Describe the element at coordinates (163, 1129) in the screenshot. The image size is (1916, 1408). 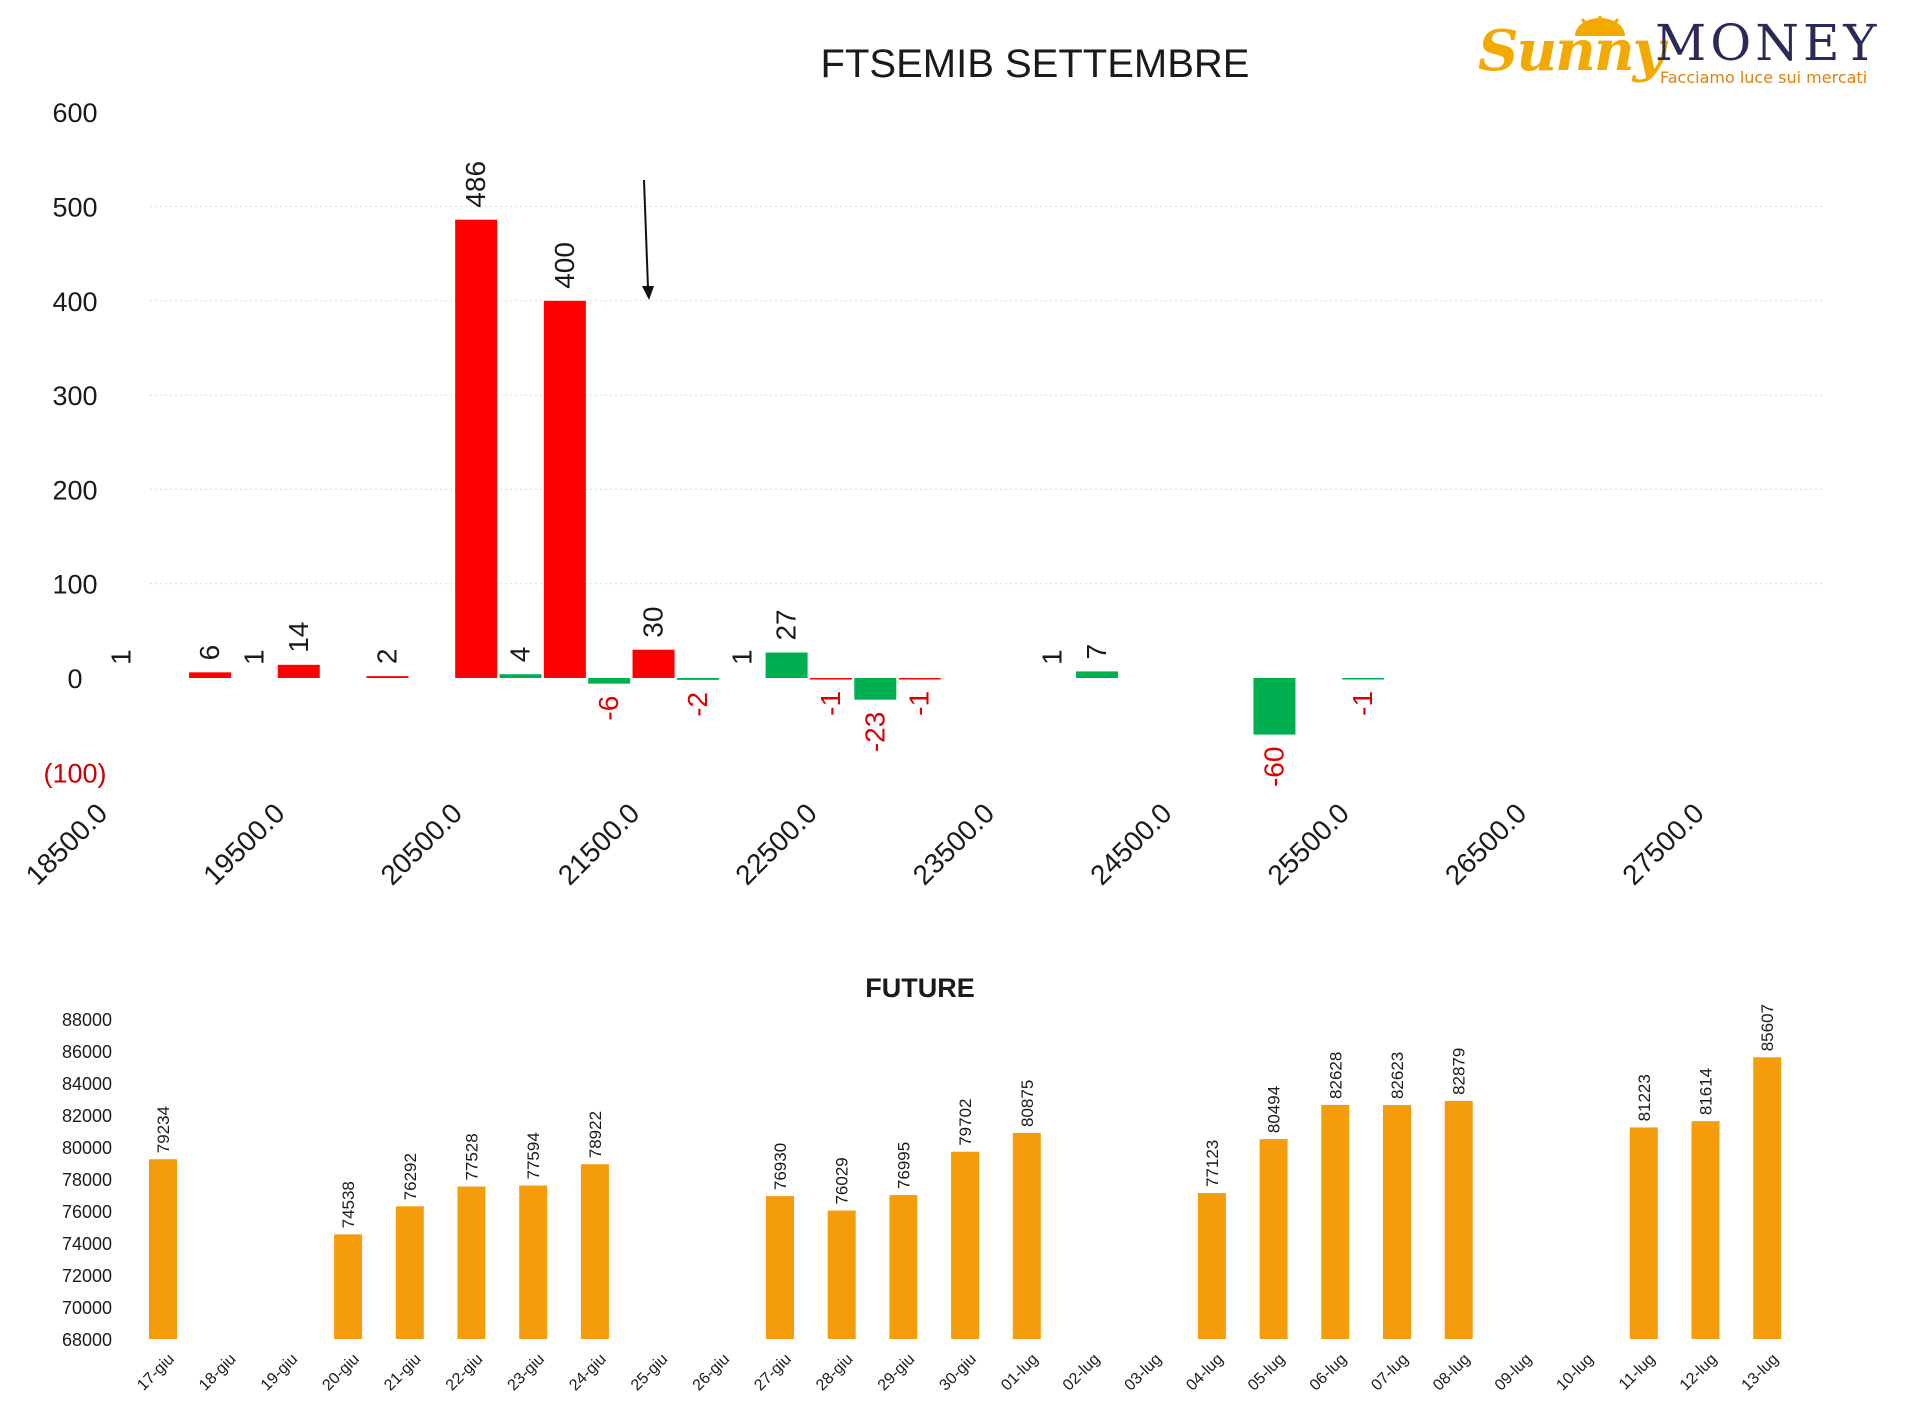
I see `future-data-label: 79234` at that location.